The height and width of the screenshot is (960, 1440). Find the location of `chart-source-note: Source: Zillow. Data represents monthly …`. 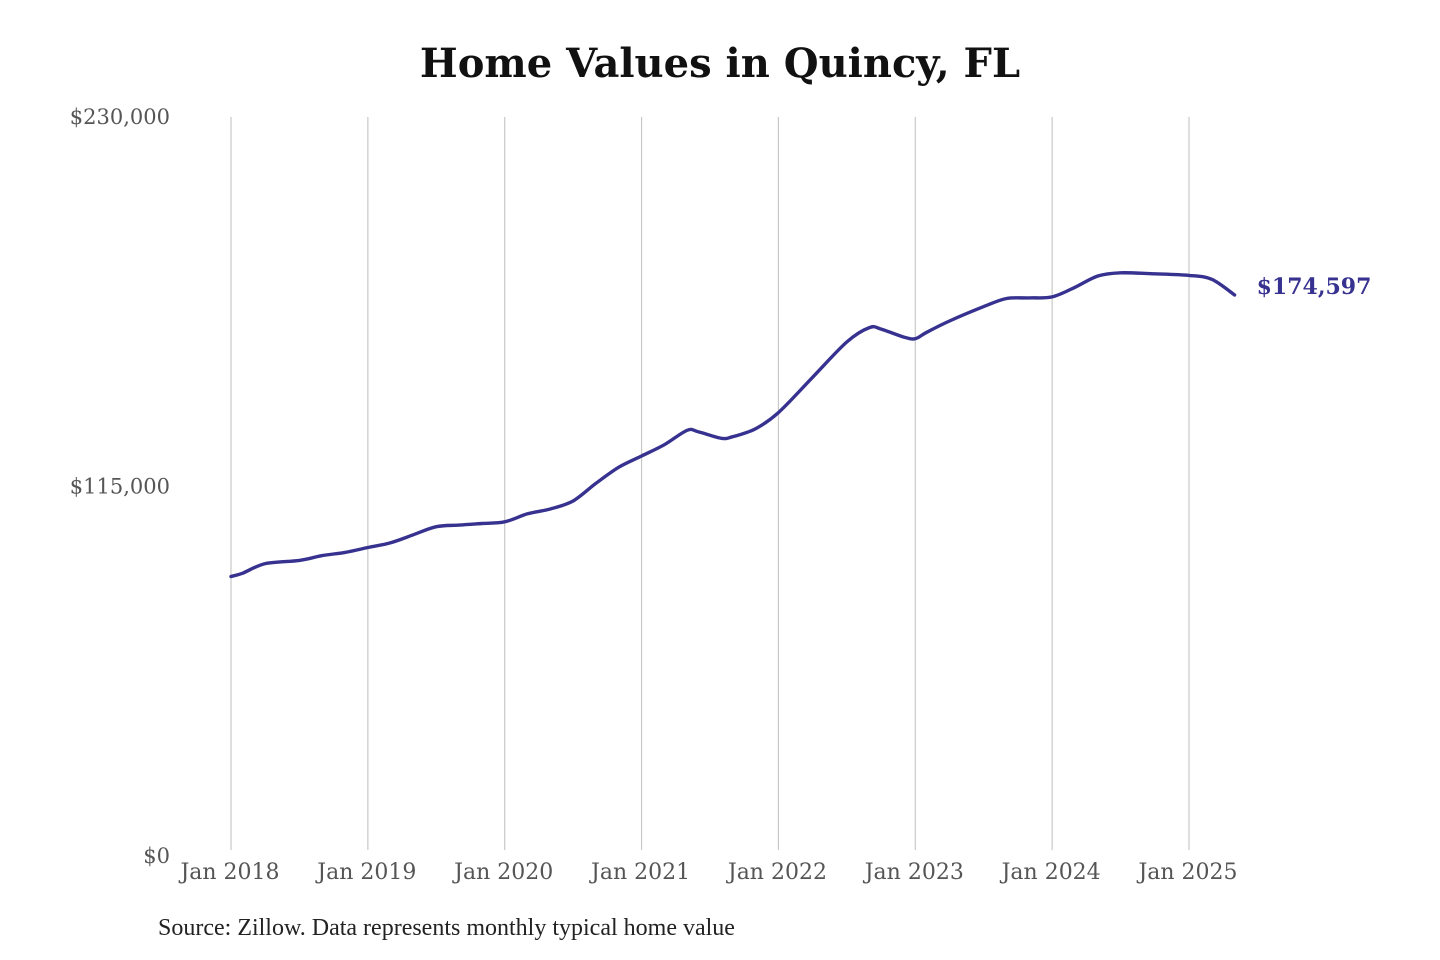

chart-source-note: Source: Zillow. Data represents monthly … is located at coordinates (446, 928).